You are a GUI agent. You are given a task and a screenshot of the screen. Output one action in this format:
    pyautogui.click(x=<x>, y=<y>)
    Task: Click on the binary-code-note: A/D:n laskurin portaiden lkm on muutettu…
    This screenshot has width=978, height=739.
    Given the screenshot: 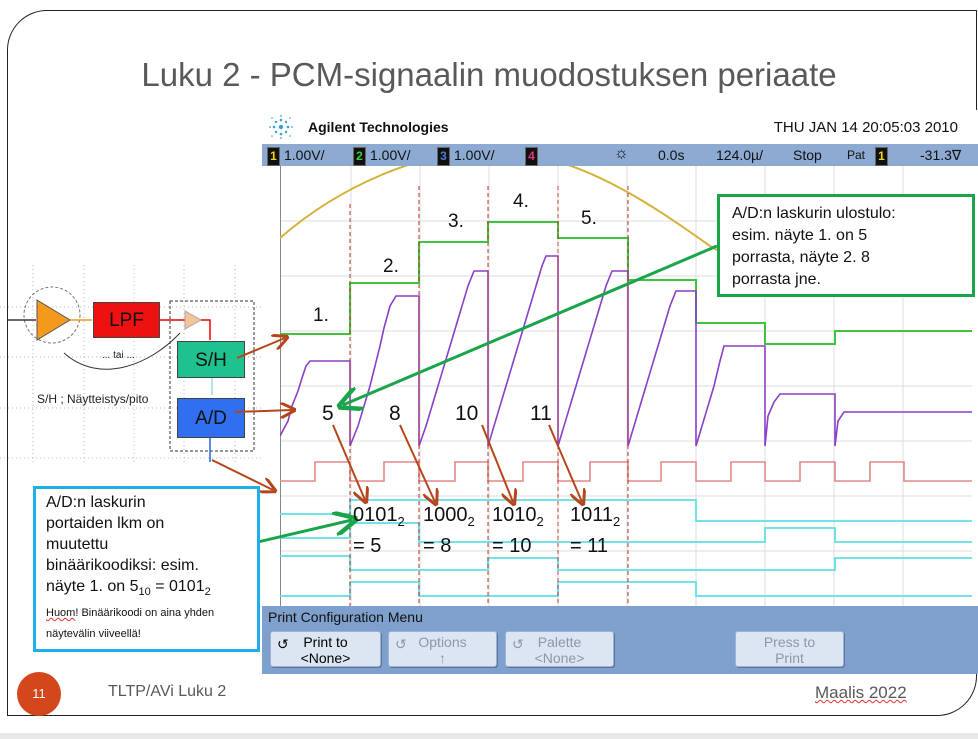 What is the action you would take?
    pyautogui.click(x=146, y=569)
    